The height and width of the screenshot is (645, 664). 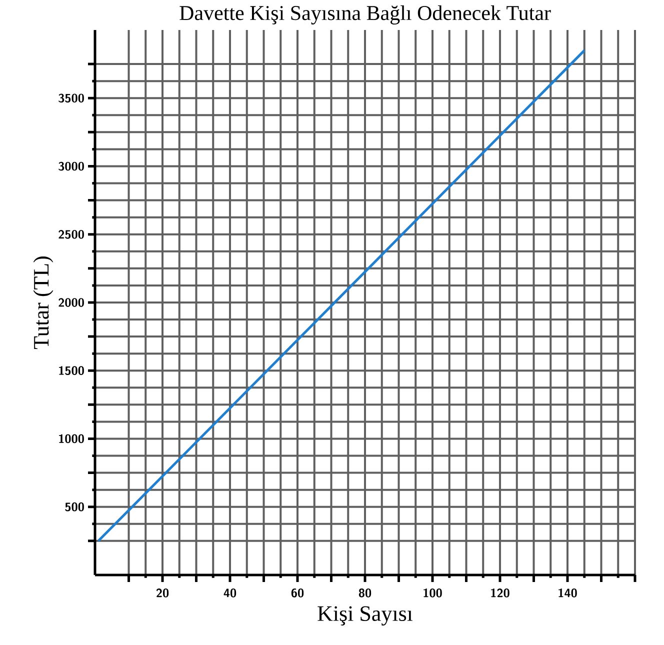 What do you see at coordinates (567, 593) in the screenshot?
I see `x-tick-label: 140` at bounding box center [567, 593].